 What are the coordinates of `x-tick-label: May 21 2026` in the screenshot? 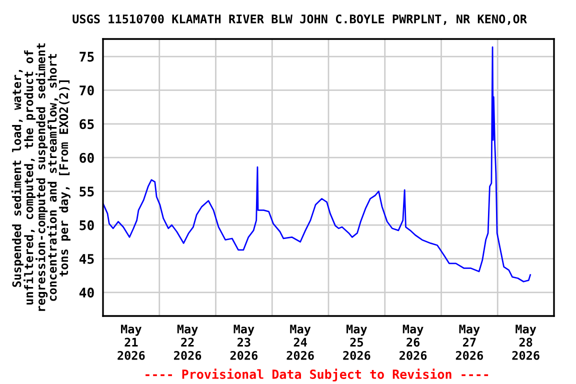 It's located at (131, 342).